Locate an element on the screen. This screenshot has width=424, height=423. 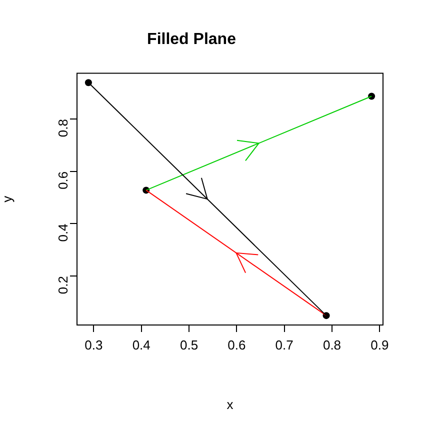
y-tick-label: 0.6 is located at coordinates (63, 180).